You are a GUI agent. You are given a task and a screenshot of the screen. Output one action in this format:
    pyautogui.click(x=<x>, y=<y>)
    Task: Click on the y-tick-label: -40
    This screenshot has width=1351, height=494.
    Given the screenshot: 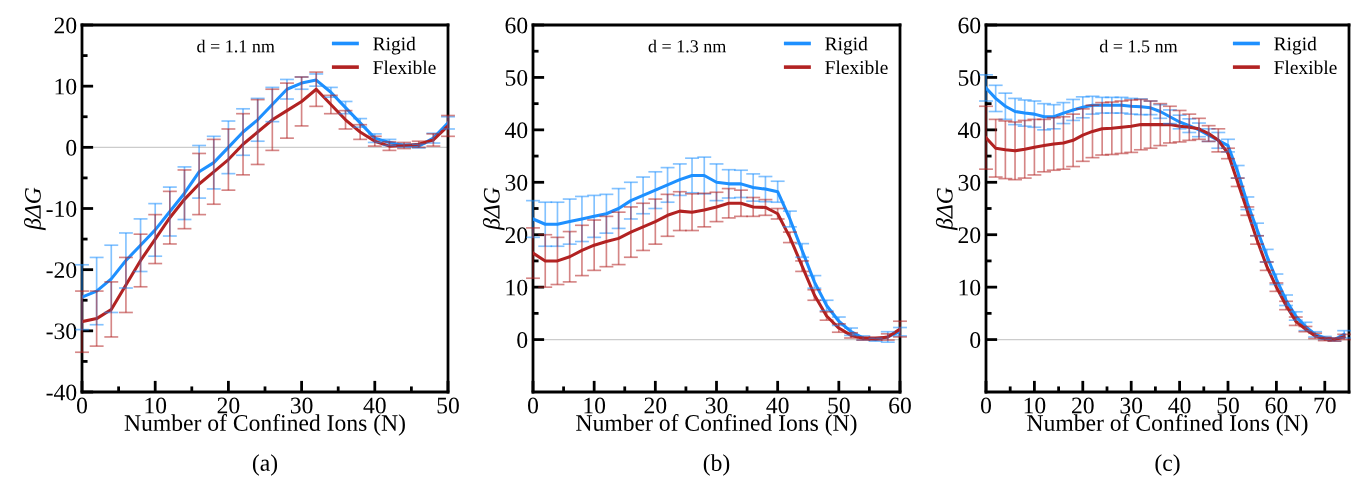 What is the action you would take?
    pyautogui.click(x=61, y=392)
    